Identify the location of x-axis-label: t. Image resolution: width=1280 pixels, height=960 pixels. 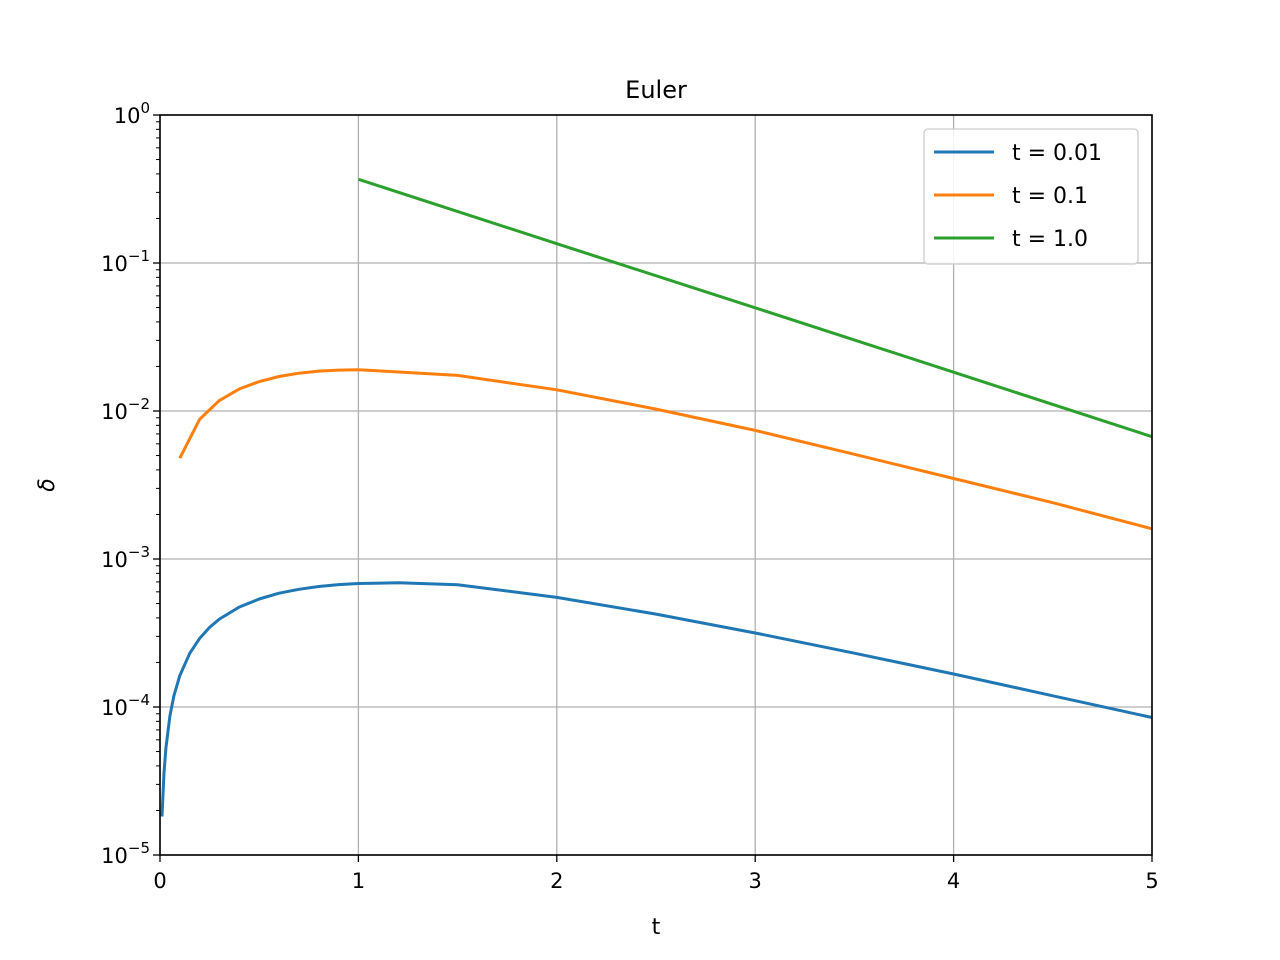
(656, 927).